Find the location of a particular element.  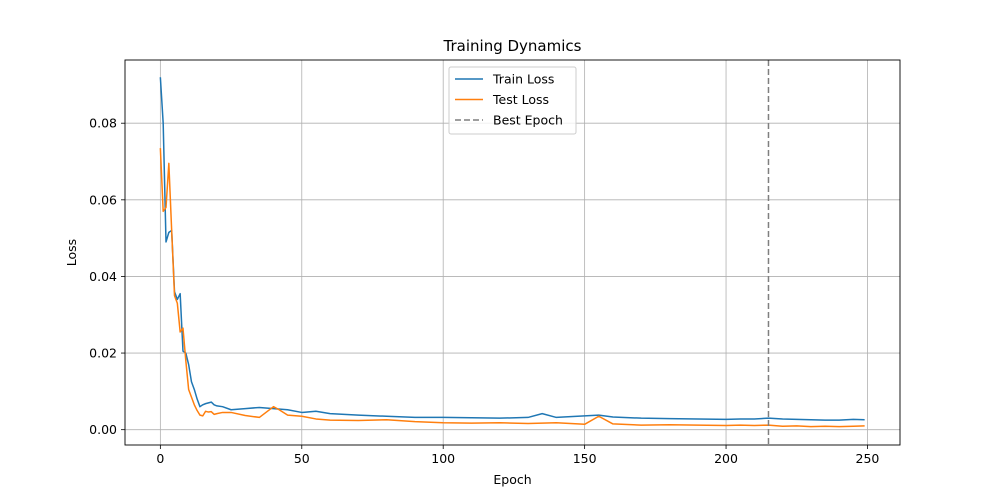

y-axis-label: Loss is located at coordinates (71, 252).